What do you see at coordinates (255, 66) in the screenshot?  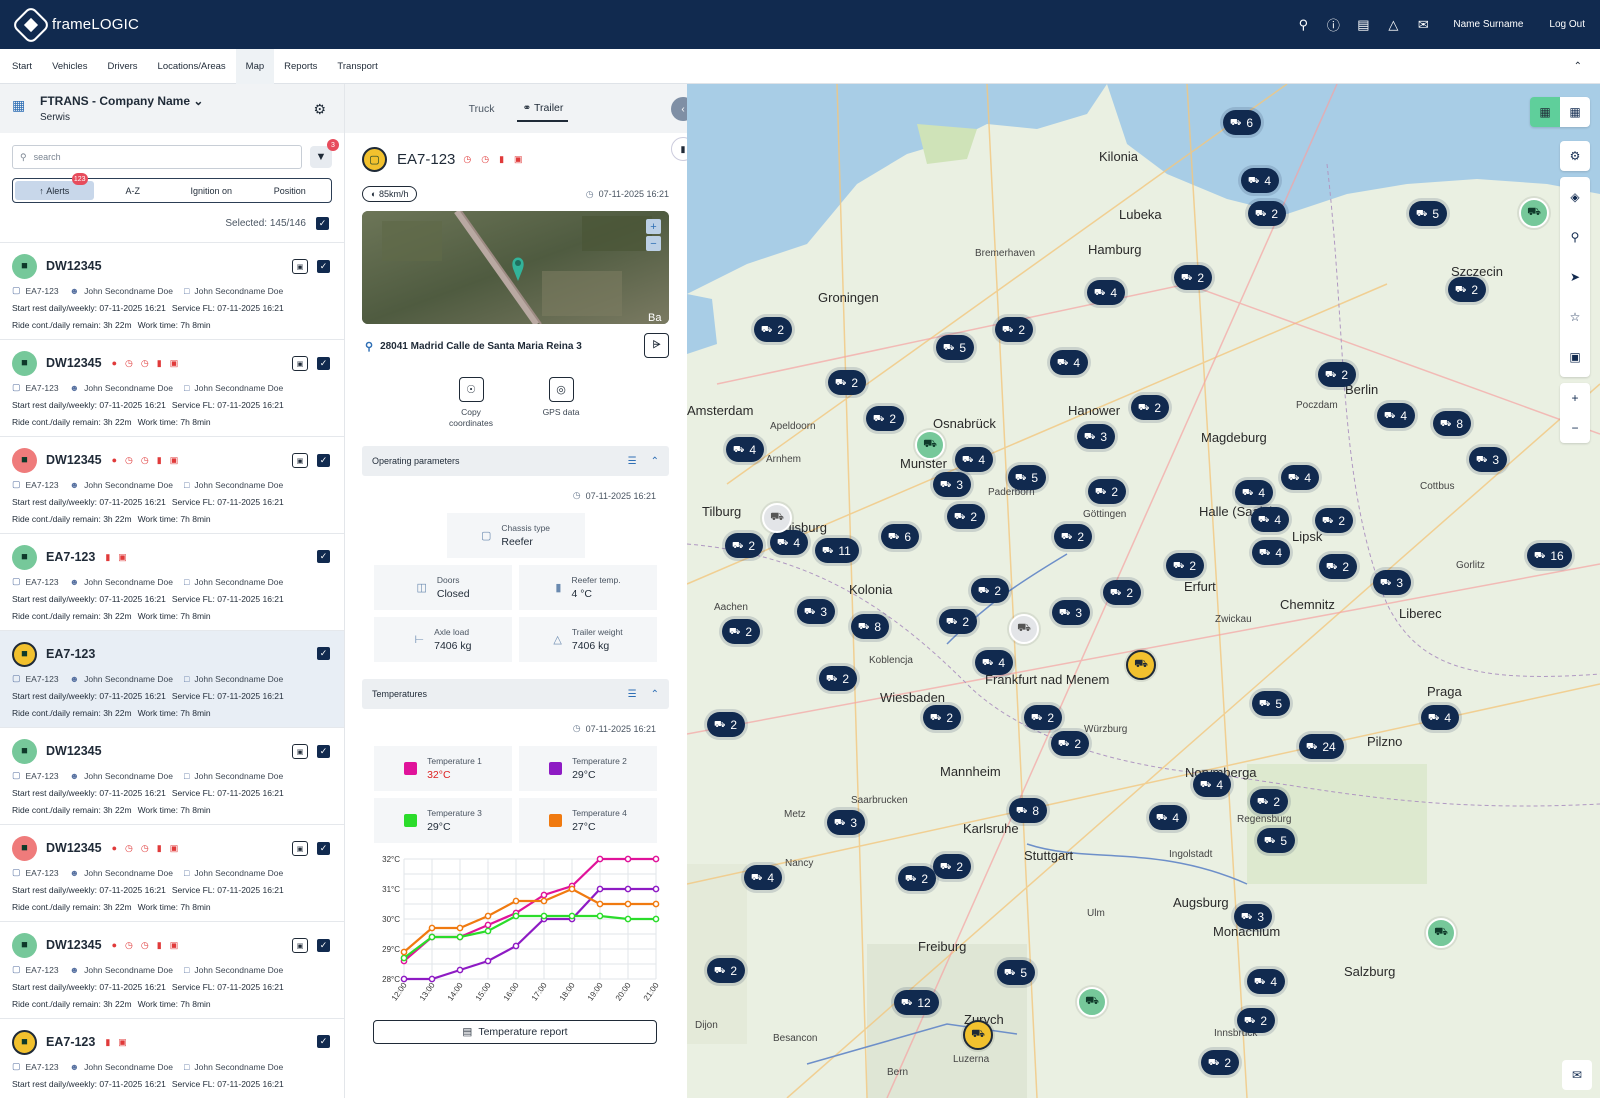 I see `nav-map: Map` at bounding box center [255, 66].